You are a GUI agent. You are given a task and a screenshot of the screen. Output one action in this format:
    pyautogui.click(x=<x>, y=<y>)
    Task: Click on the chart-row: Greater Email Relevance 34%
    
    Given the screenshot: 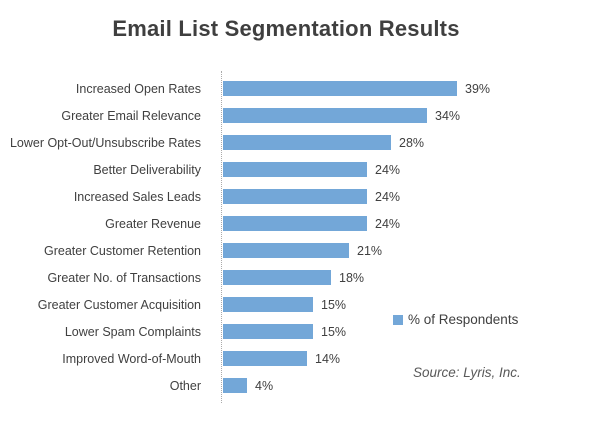 What is the action you would take?
    pyautogui.click(x=280, y=115)
    